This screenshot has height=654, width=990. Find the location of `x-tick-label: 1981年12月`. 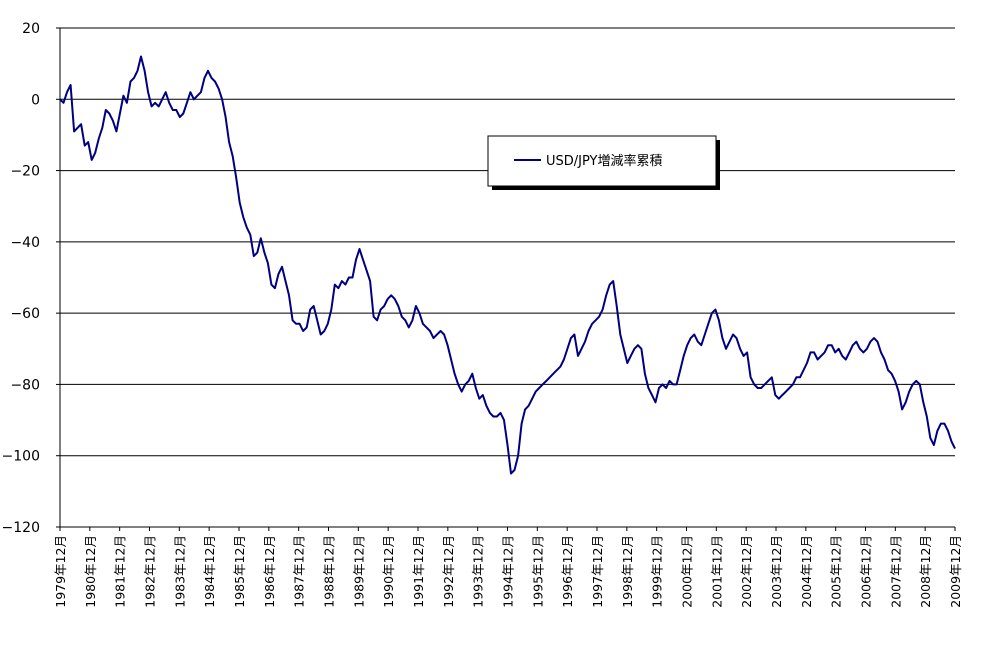

x-tick-label: 1981年12月 is located at coordinates (120, 571).